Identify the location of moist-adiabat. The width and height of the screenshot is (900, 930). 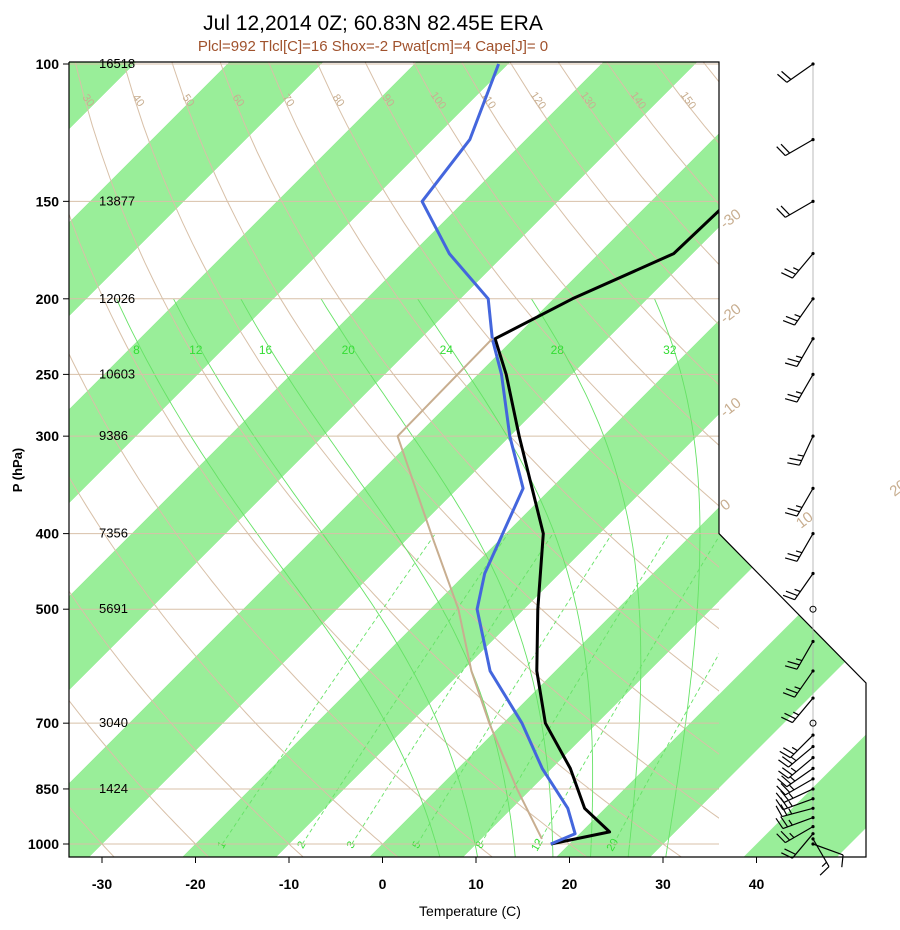
(677, 577).